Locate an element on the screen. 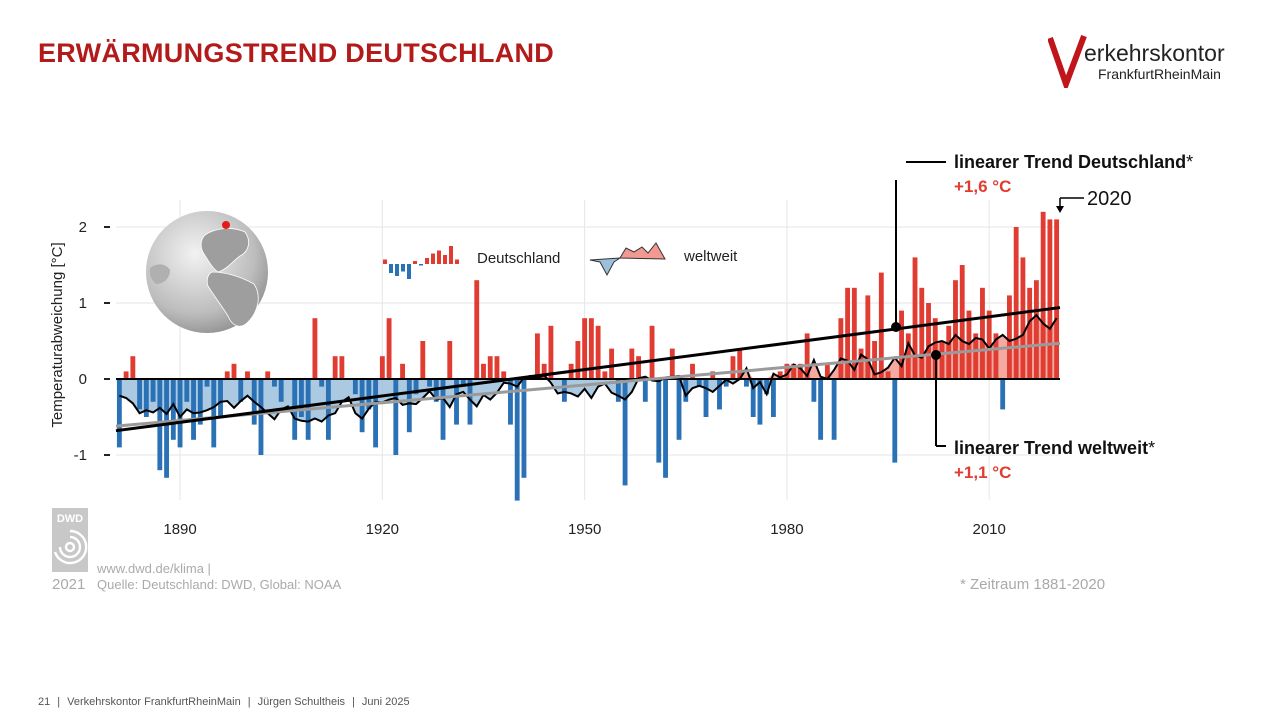 The width and height of the screenshot is (1280, 720). v-logo-icon is located at coordinates (1067, 61).